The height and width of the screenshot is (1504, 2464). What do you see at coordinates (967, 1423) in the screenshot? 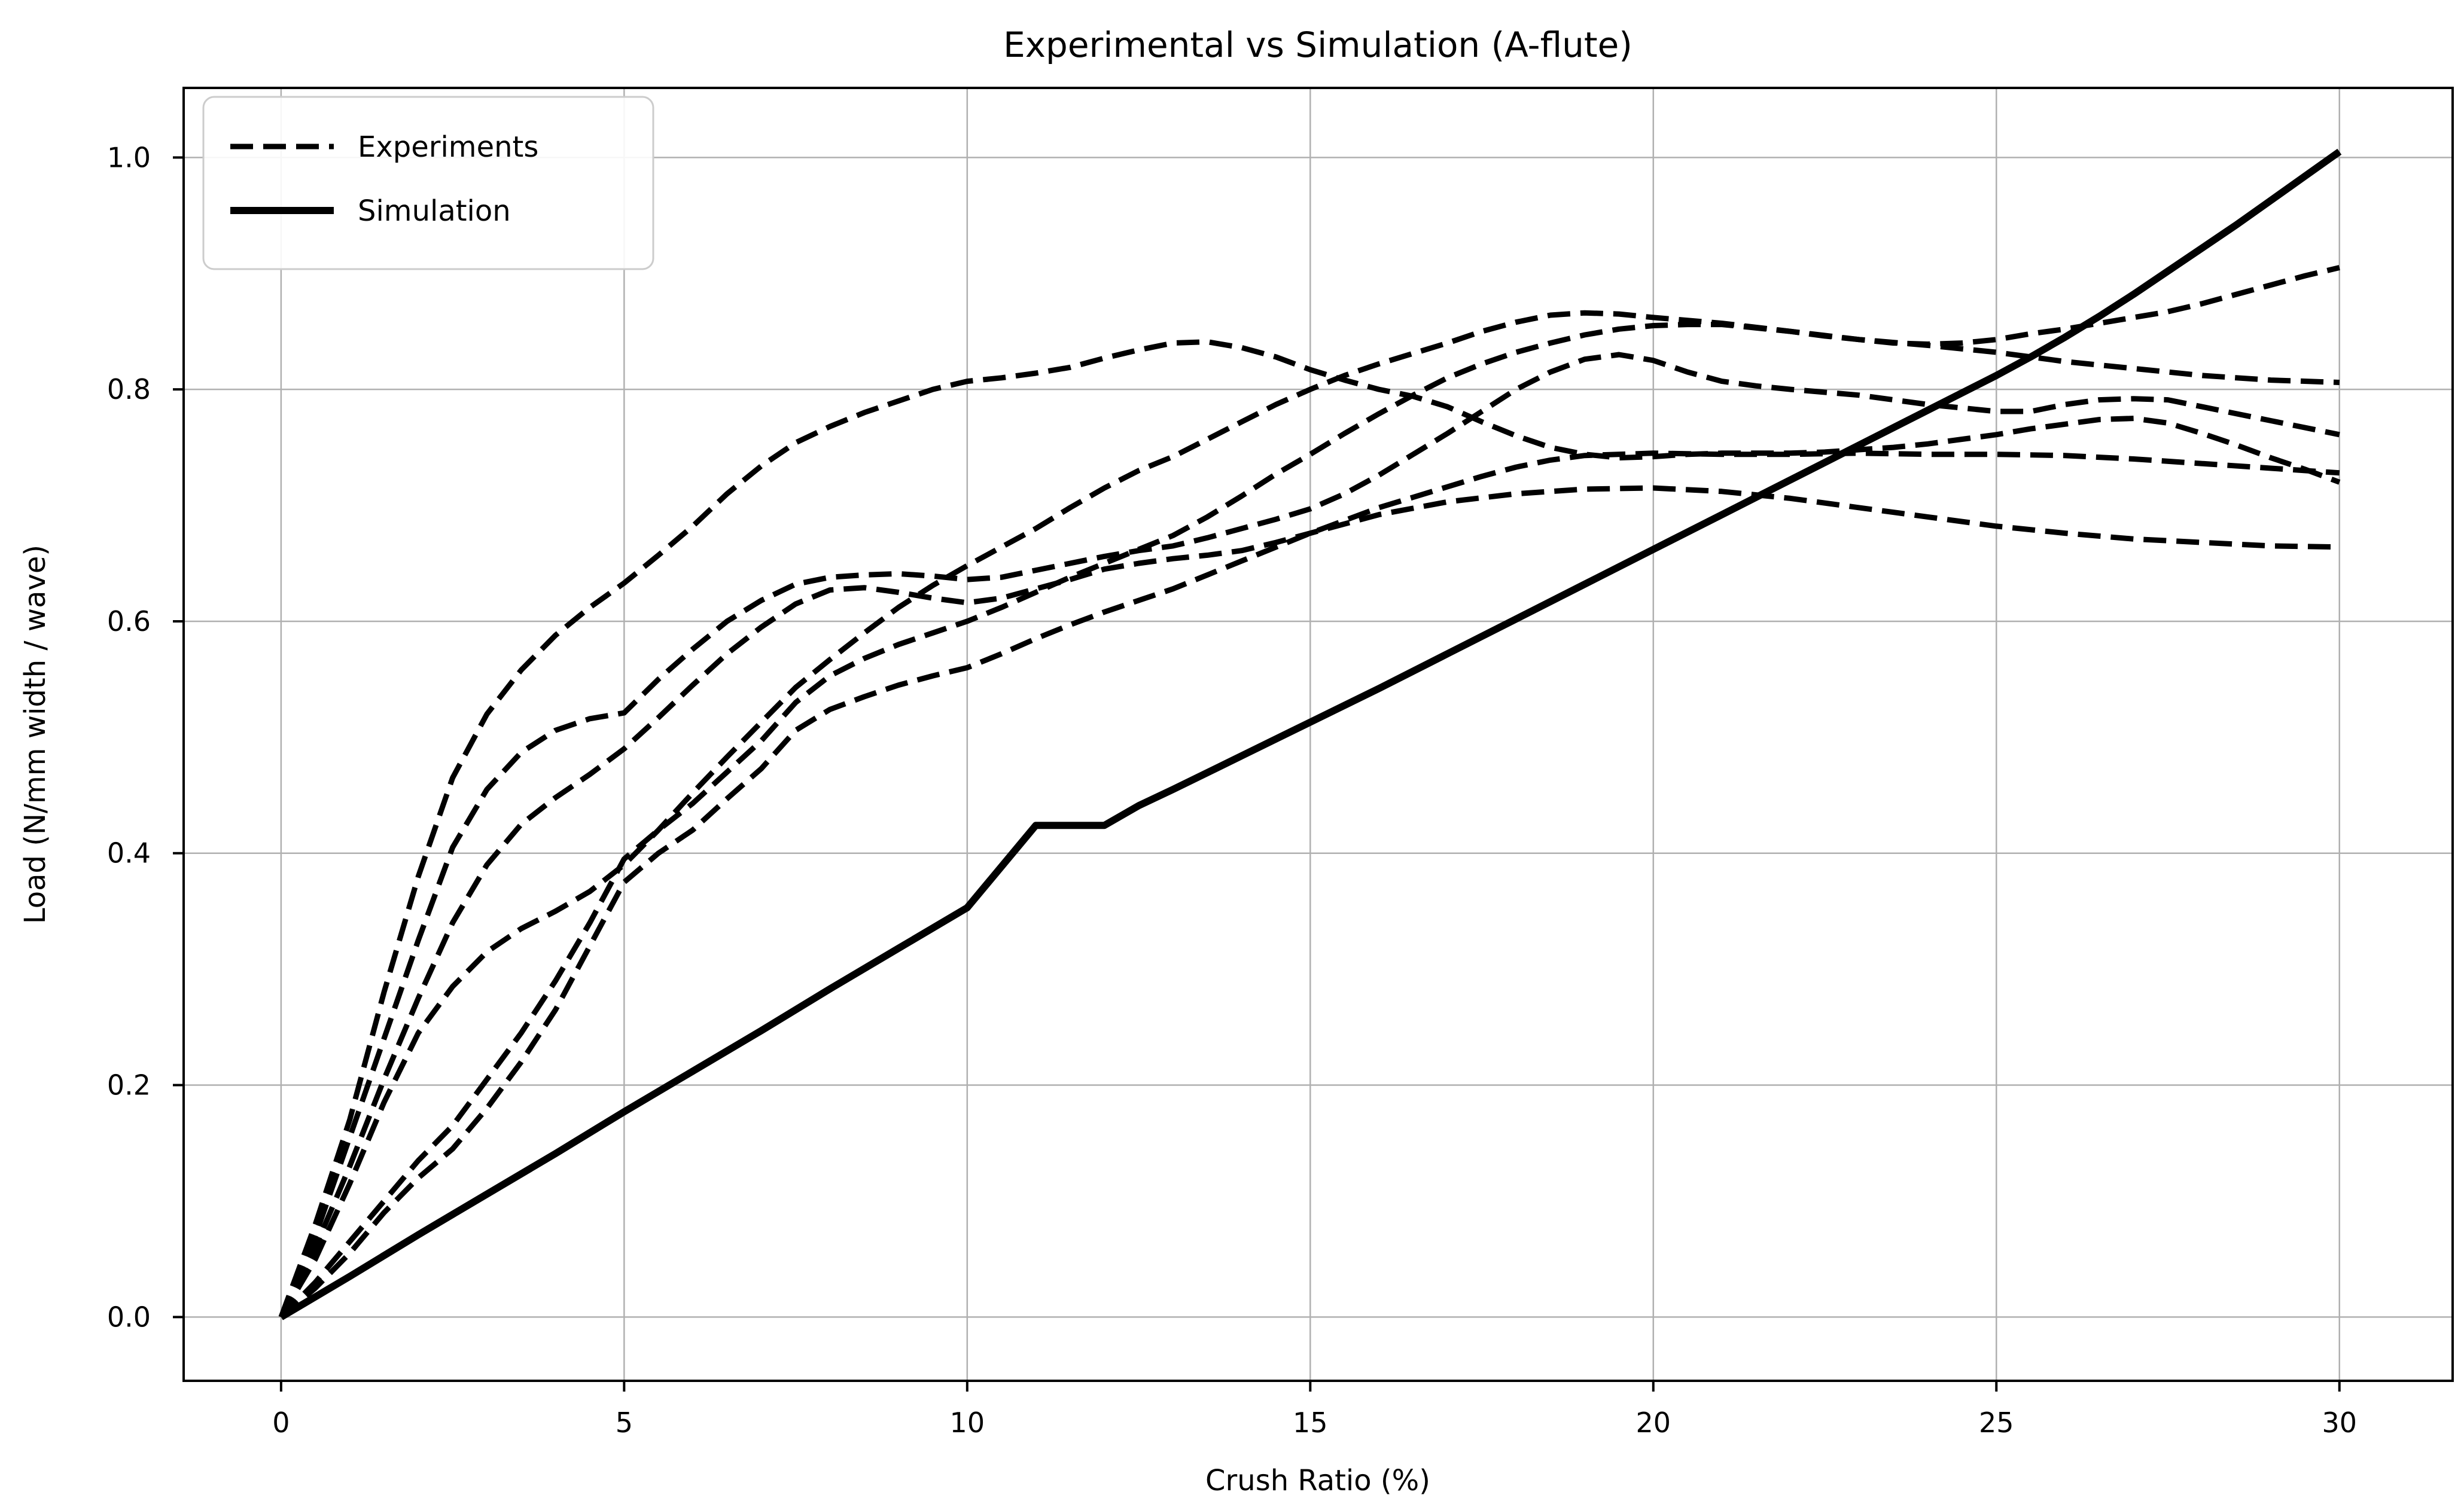
I see `x-tick-label: 10` at bounding box center [967, 1423].